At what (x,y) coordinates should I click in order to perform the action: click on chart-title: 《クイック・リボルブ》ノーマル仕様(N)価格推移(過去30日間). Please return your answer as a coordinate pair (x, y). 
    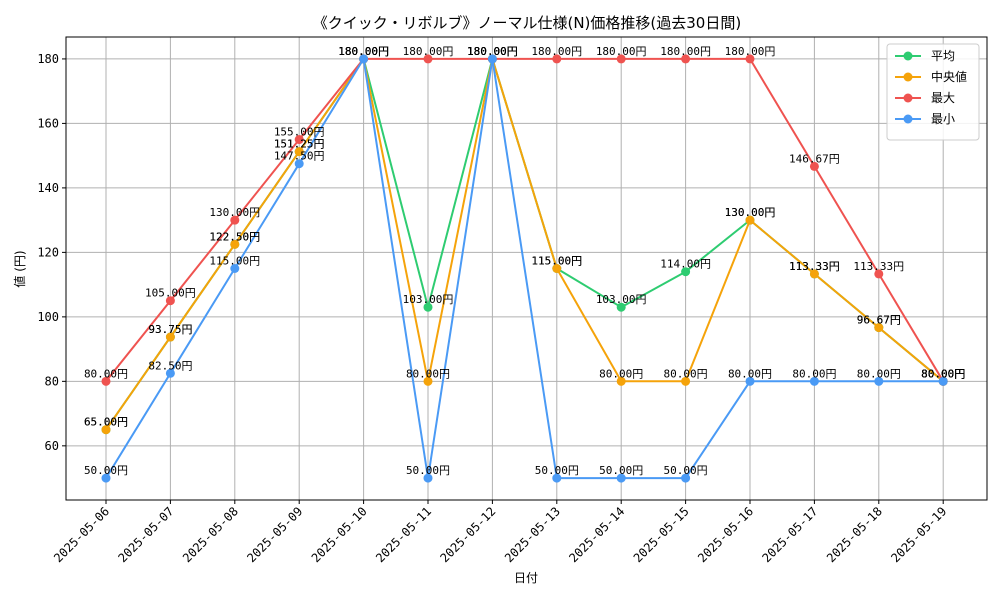
    Looking at the image, I should click on (527, 23).